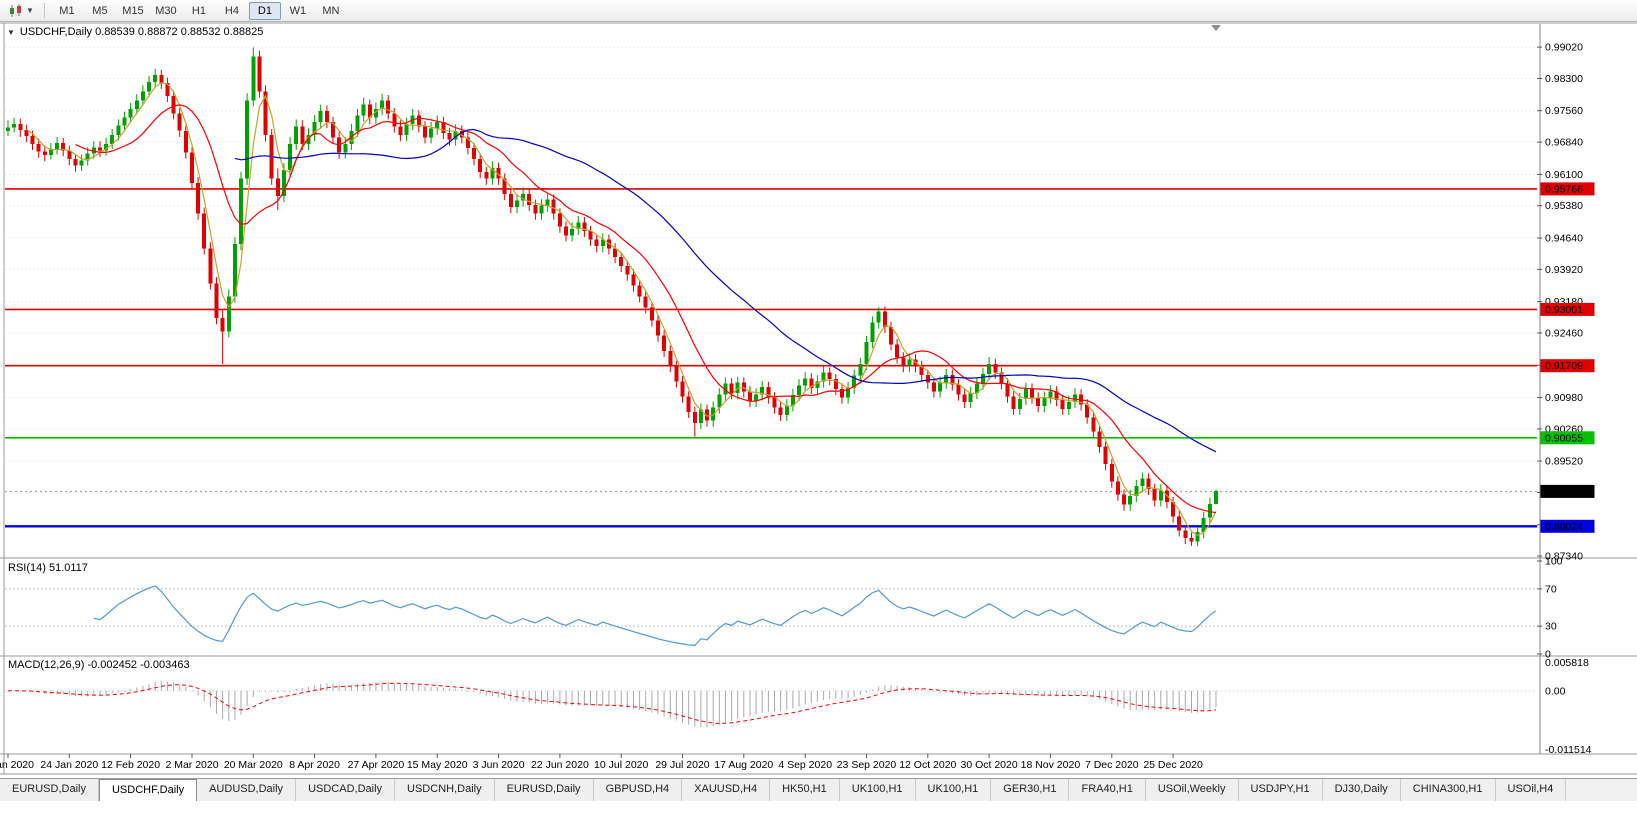 This screenshot has height=837, width=1637. What do you see at coordinates (376, 765) in the screenshot?
I see `svg-text: 27 Apr 2020` at bounding box center [376, 765].